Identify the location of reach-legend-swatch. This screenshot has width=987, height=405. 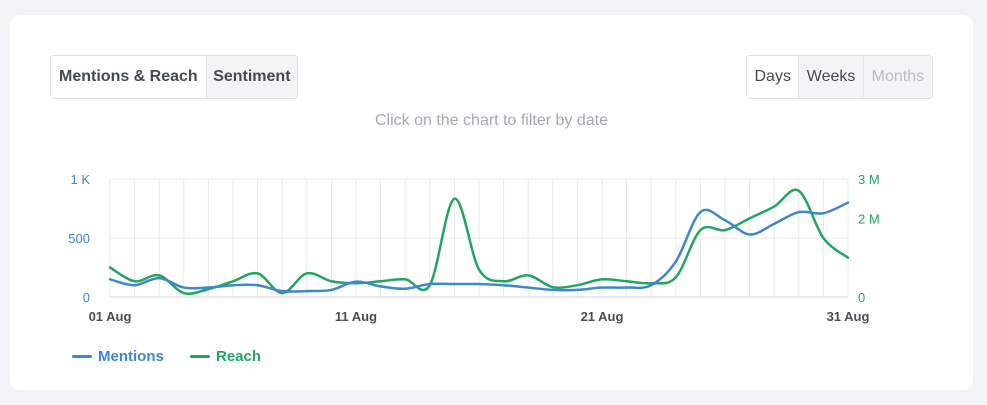
(200, 356).